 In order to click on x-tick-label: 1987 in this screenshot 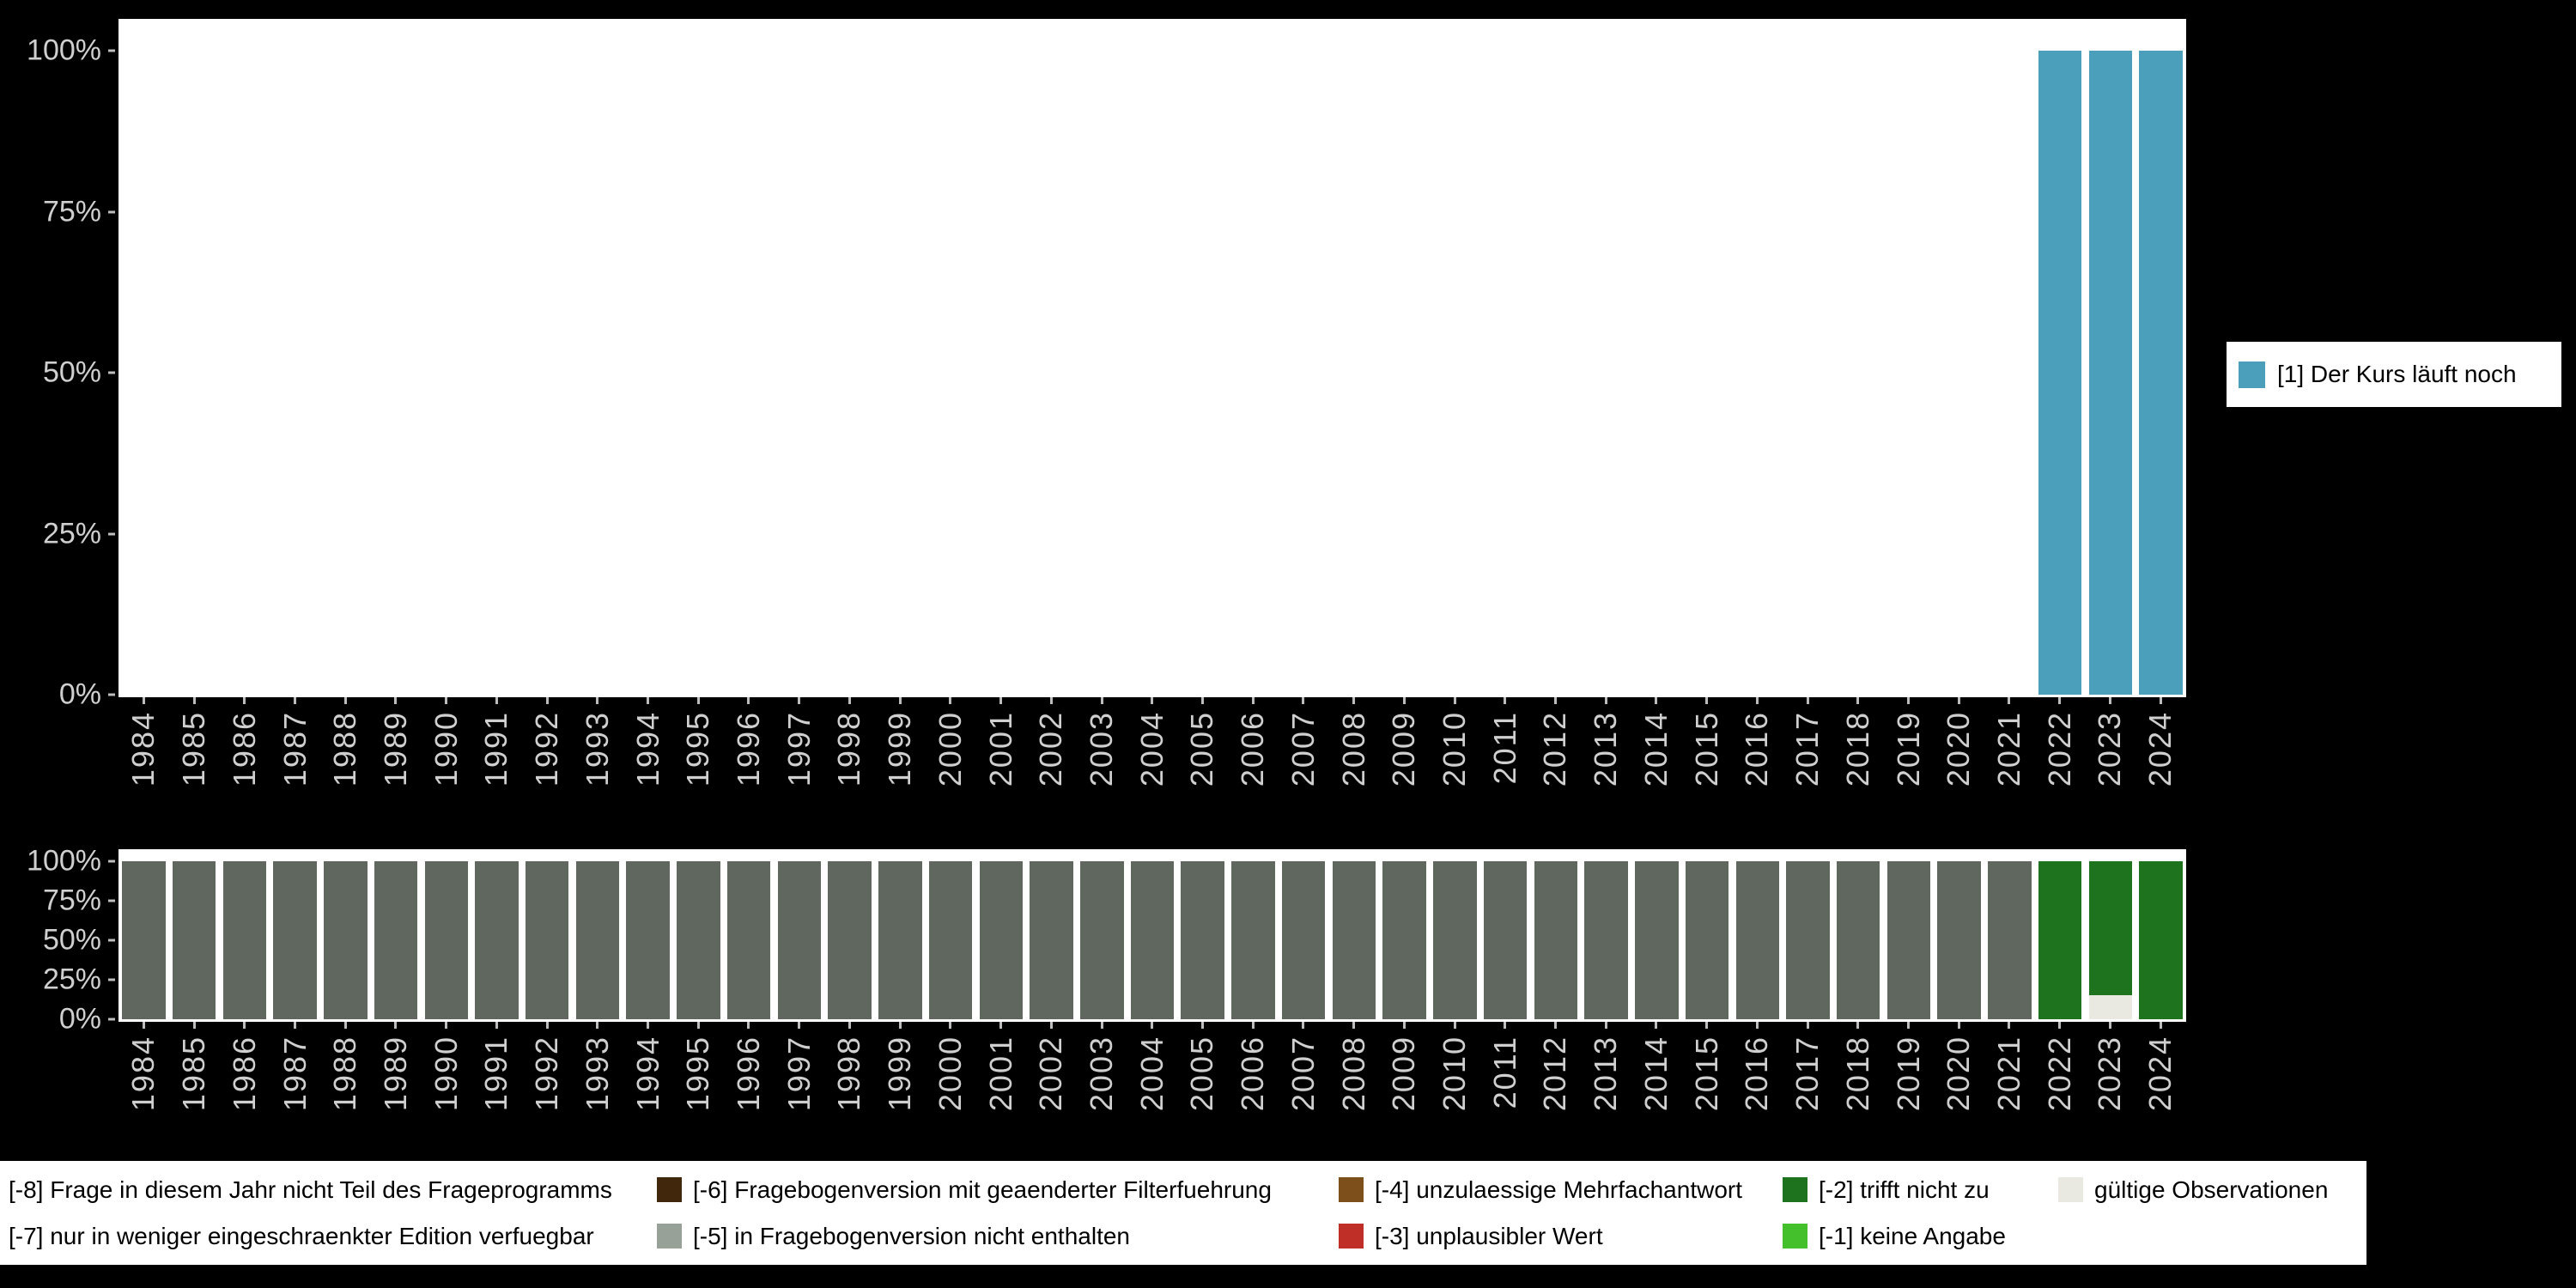, I will do `click(294, 749)`.